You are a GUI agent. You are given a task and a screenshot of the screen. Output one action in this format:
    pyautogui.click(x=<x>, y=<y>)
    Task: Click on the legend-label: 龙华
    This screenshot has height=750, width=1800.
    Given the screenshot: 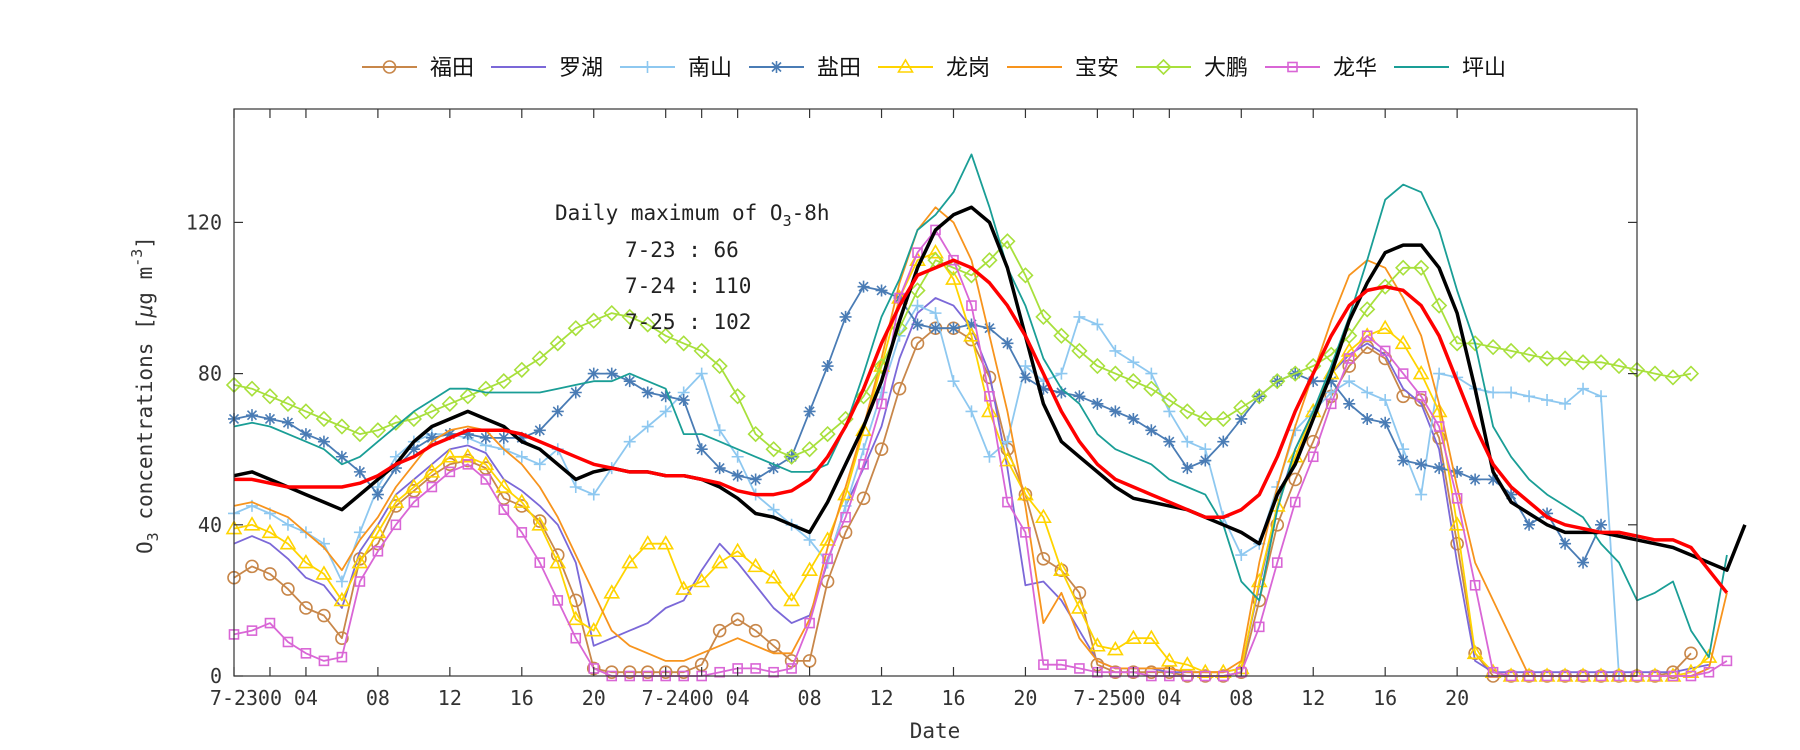 What is the action you would take?
    pyautogui.click(x=1355, y=68)
    